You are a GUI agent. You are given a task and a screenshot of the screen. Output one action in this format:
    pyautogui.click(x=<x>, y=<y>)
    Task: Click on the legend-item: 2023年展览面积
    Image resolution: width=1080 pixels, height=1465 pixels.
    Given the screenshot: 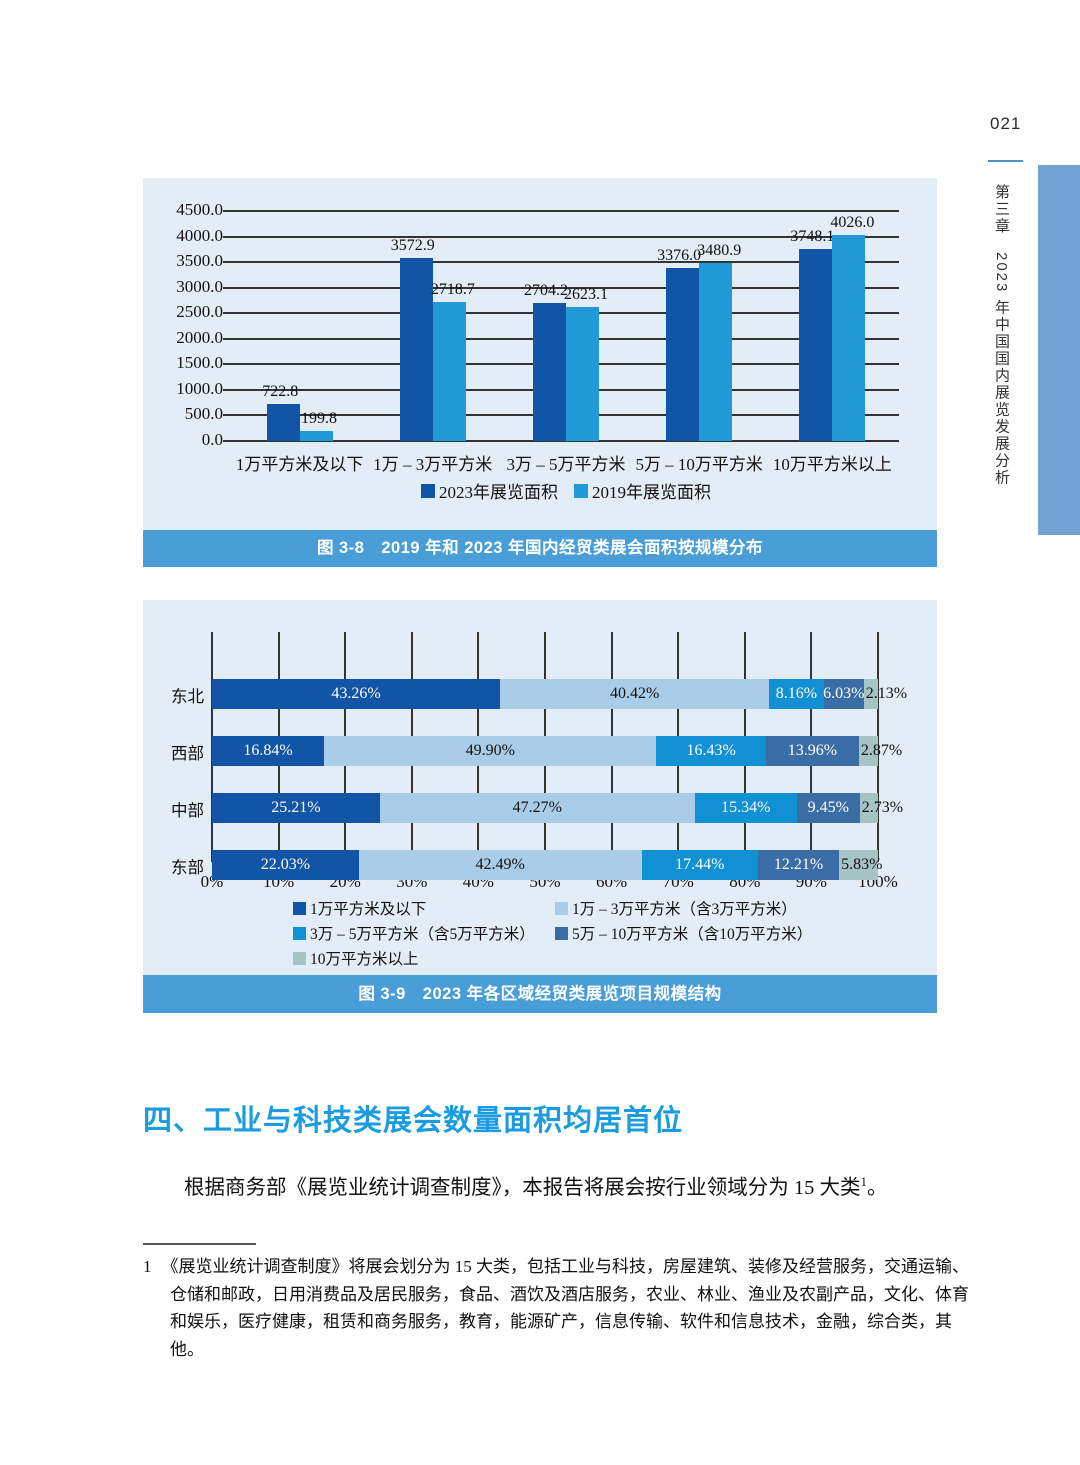 What is the action you would take?
    pyautogui.click(x=489, y=490)
    